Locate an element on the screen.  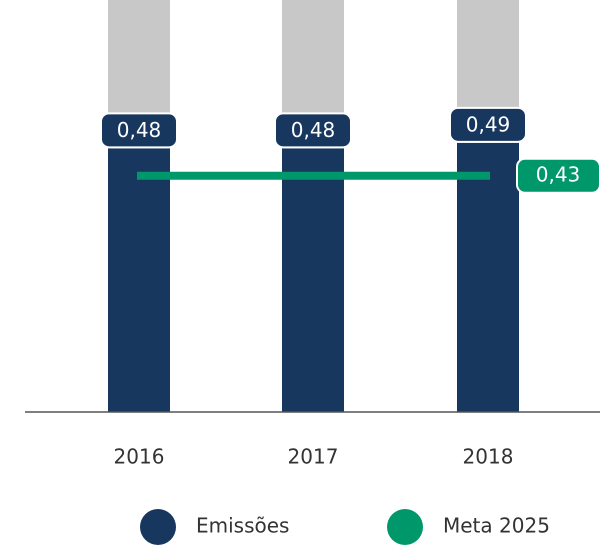
x-tick-label: 2016 is located at coordinates (139, 457).